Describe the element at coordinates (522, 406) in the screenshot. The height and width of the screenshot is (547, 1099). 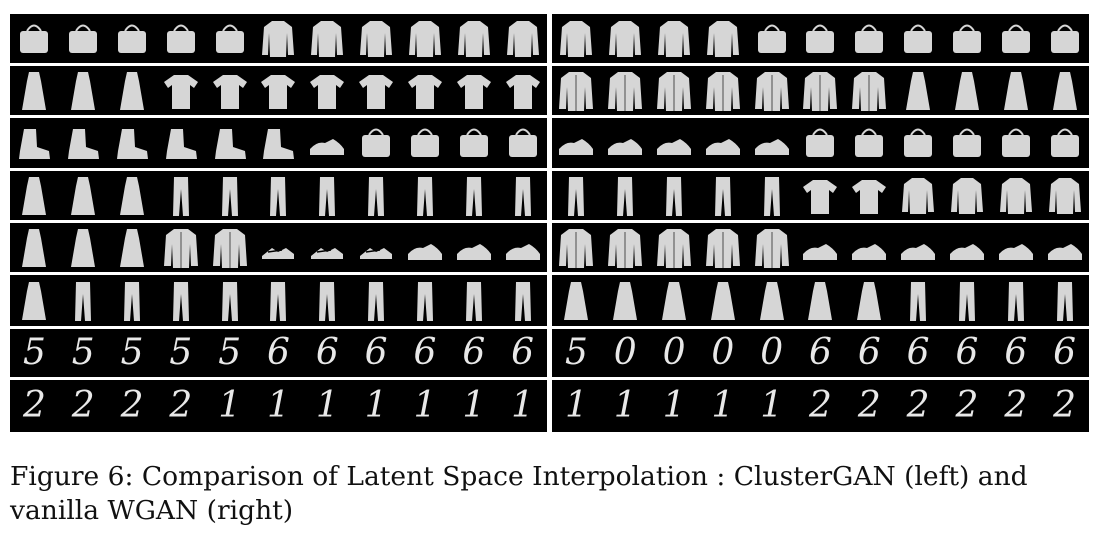
I see `digit-sample: 1` at that location.